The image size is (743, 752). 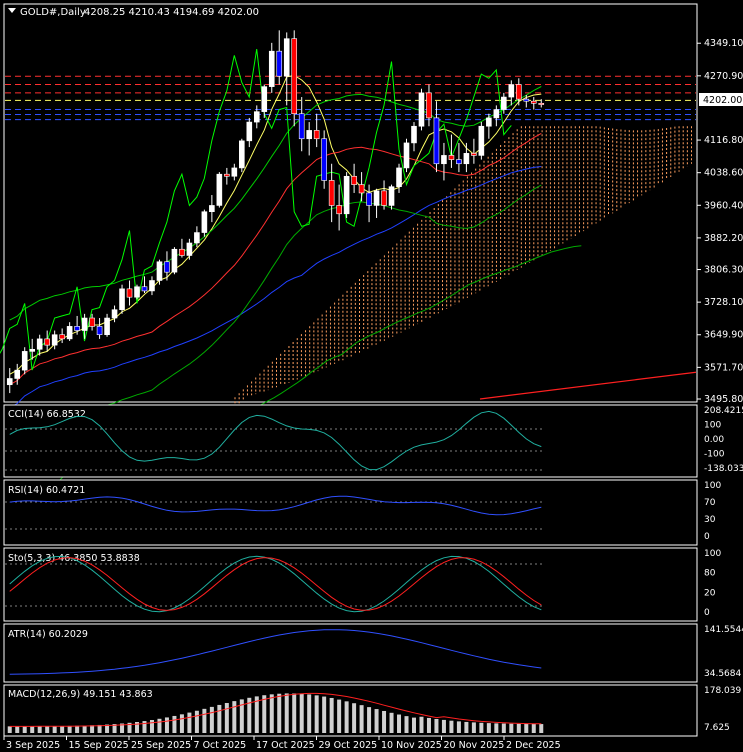 What do you see at coordinates (275, 652) in the screenshot?
I see `atr-line` at bounding box center [275, 652].